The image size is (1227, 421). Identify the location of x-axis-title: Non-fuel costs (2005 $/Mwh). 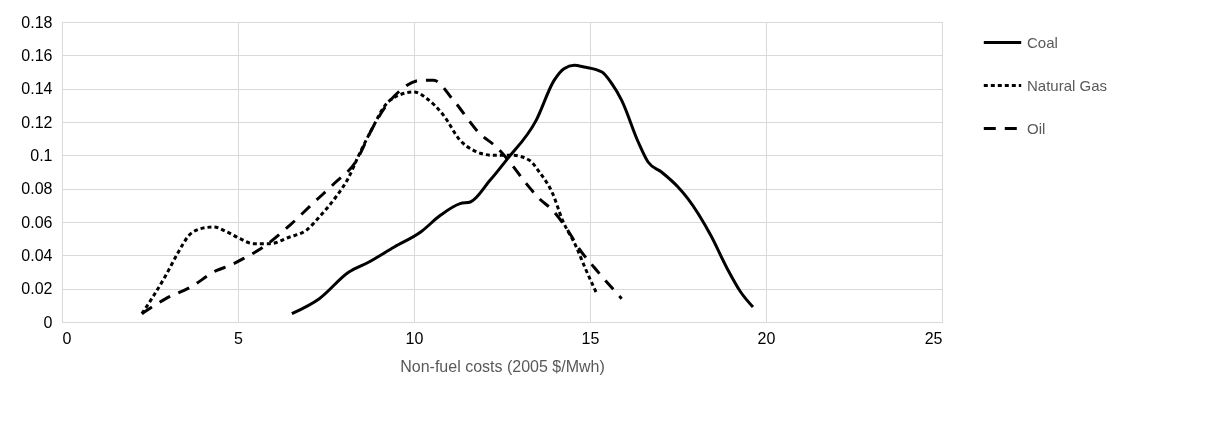
(502, 366).